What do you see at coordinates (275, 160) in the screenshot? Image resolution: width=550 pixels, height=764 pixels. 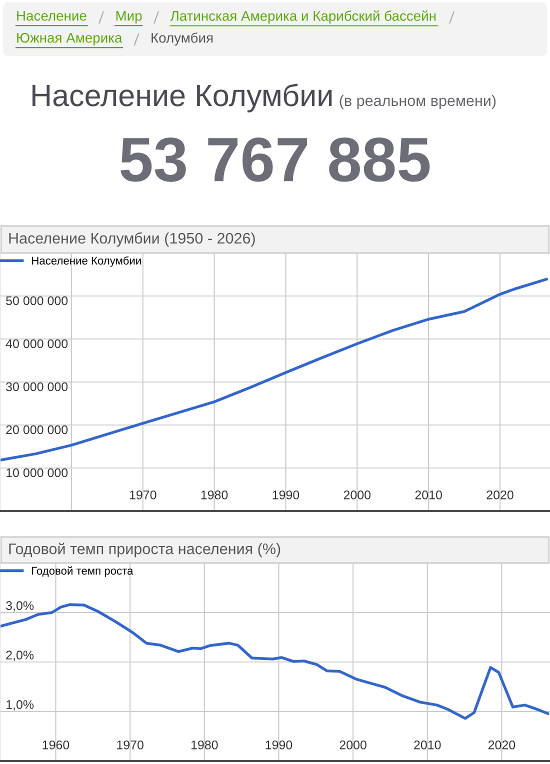 I see `text: 53 767 885` at bounding box center [275, 160].